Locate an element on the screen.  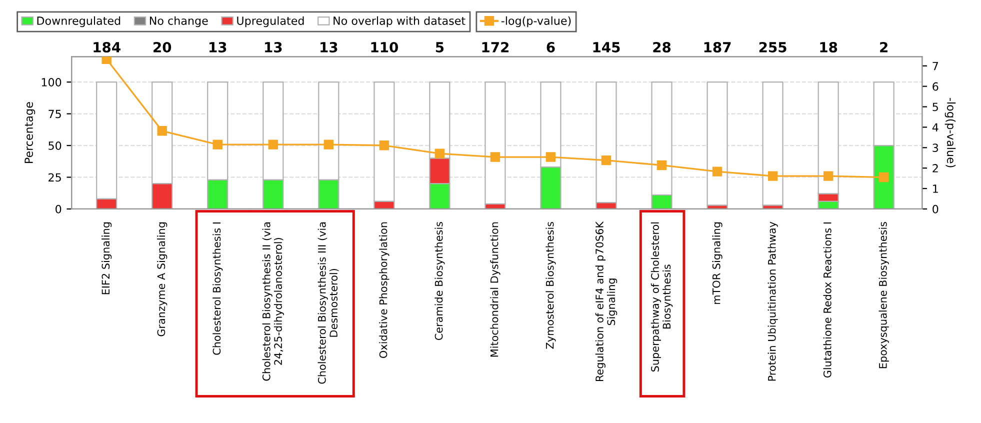
x-tick-label: Cholesterol Biosynthesis II (via 24,25-dihydrolanosterol) is located at coordinates (273, 301).